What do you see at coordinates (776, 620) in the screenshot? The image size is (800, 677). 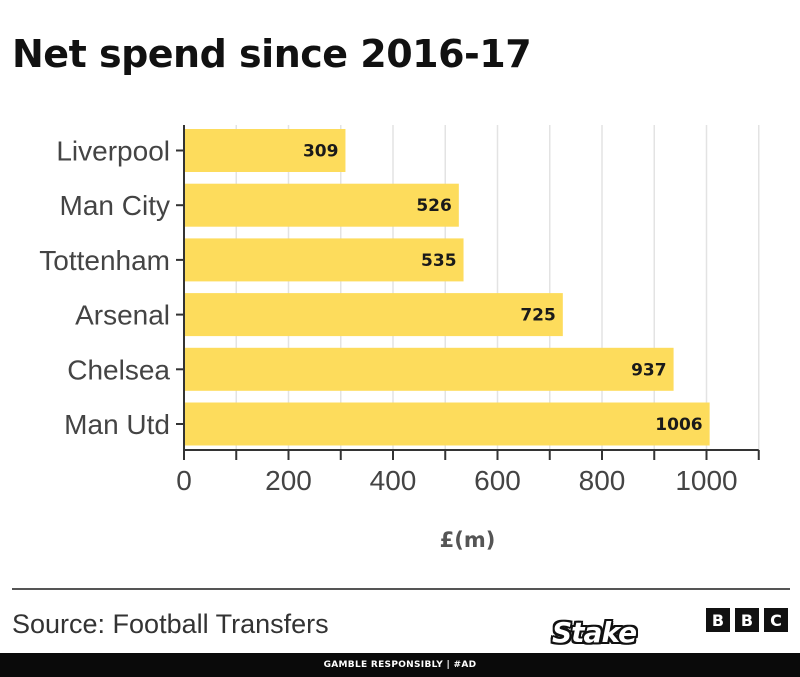 I see `bbc-logo-letter-3: C` at bounding box center [776, 620].